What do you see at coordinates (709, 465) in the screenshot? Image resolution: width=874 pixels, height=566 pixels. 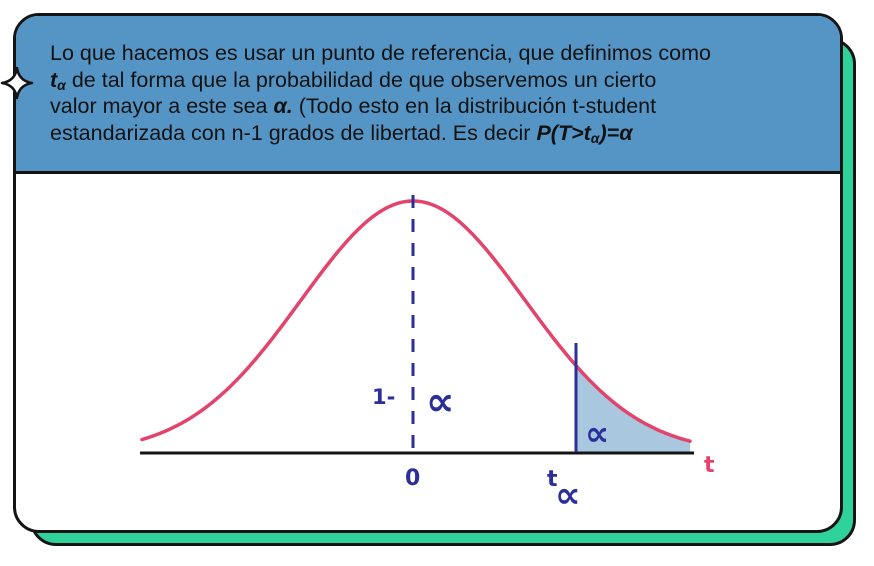 I see `t-axis-label: t` at bounding box center [709, 465].